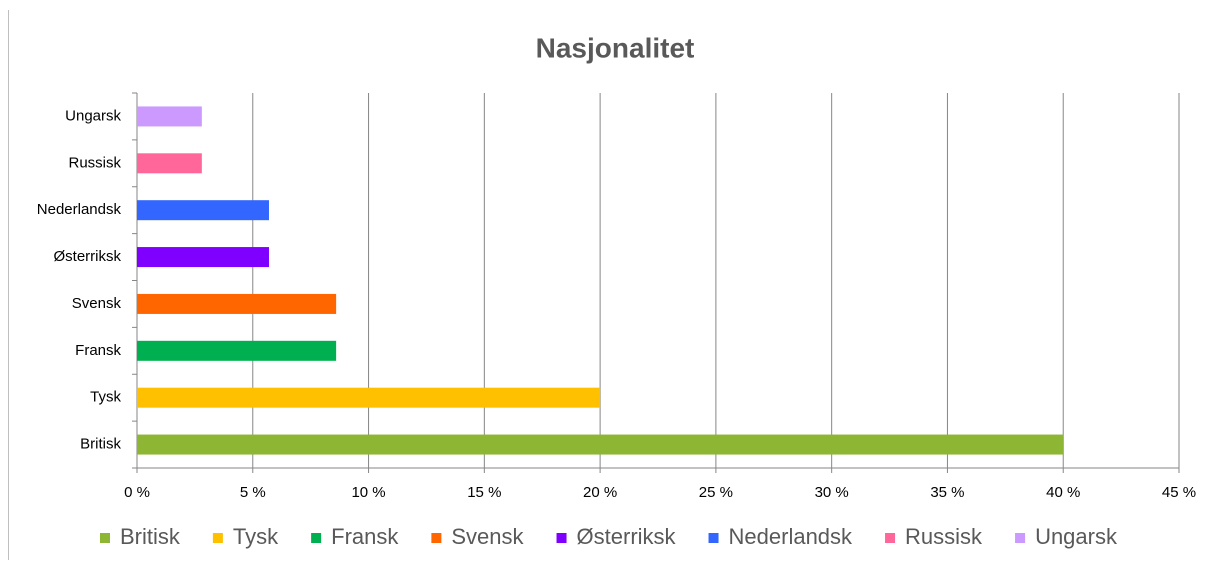  Describe the element at coordinates (97, 303) in the screenshot. I see `y-tick-label: Svensk` at that location.